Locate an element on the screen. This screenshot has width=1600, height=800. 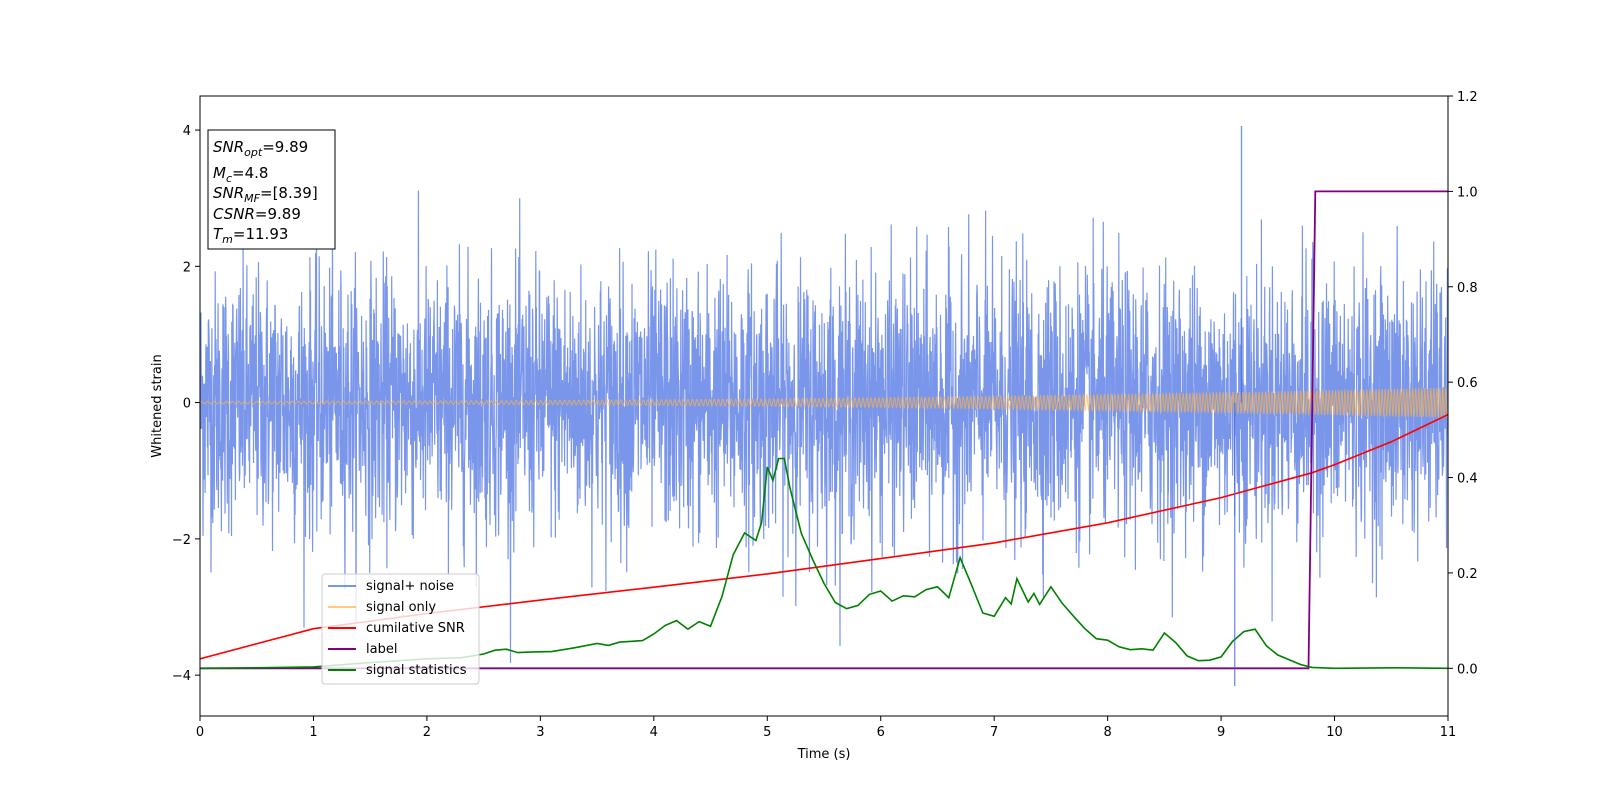
x-tick-label: 10 is located at coordinates (1334, 732).